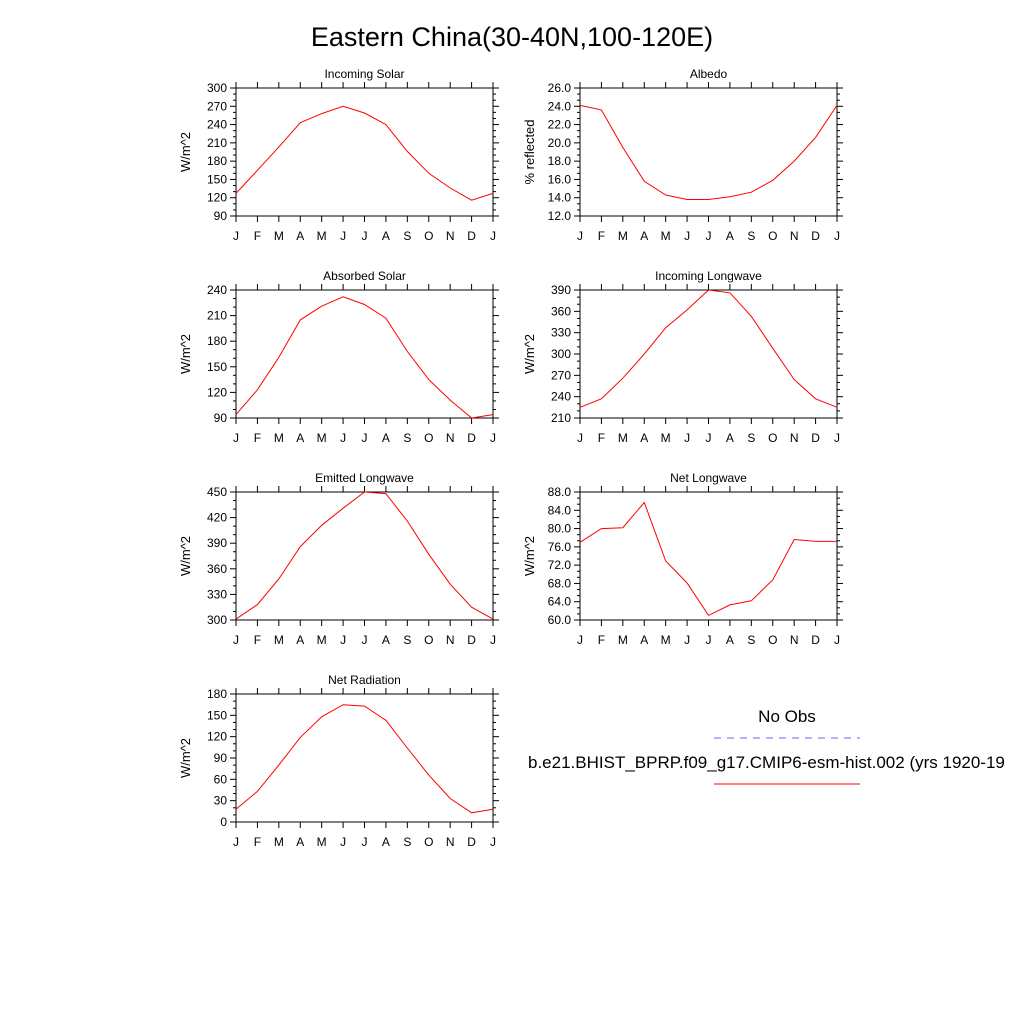 The width and height of the screenshot is (1024, 1024). I want to click on y-tick-label: 64.0, so click(560, 602).